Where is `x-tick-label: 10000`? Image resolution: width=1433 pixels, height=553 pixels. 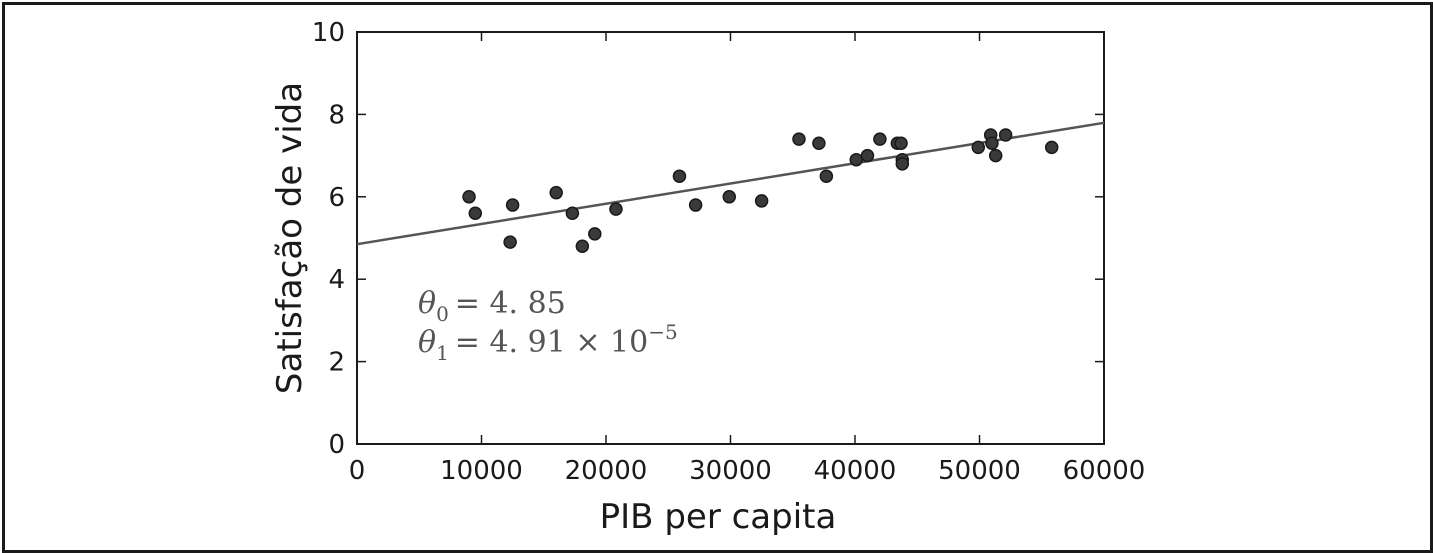
x-tick-label: 10000 is located at coordinates (481, 471).